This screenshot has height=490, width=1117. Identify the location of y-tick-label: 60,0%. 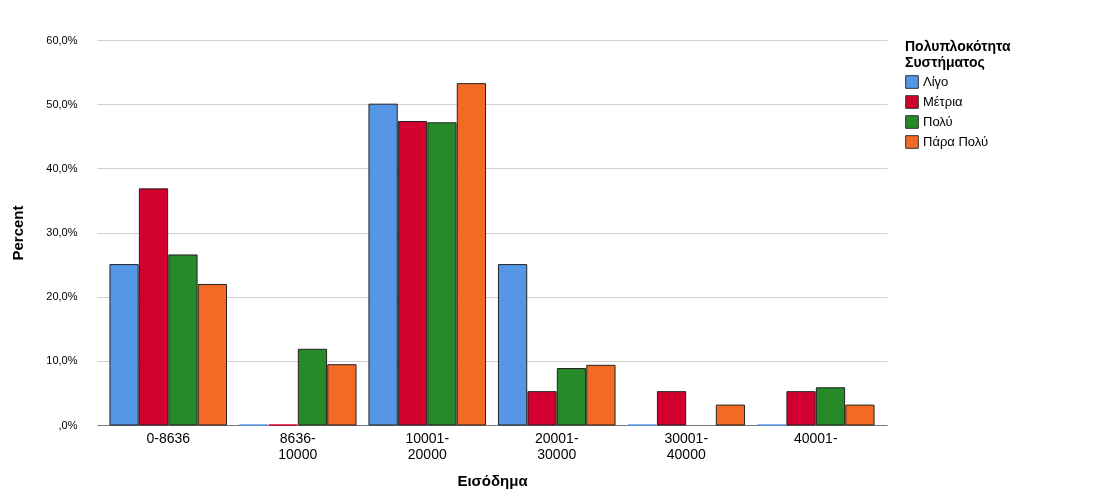
(62, 39).